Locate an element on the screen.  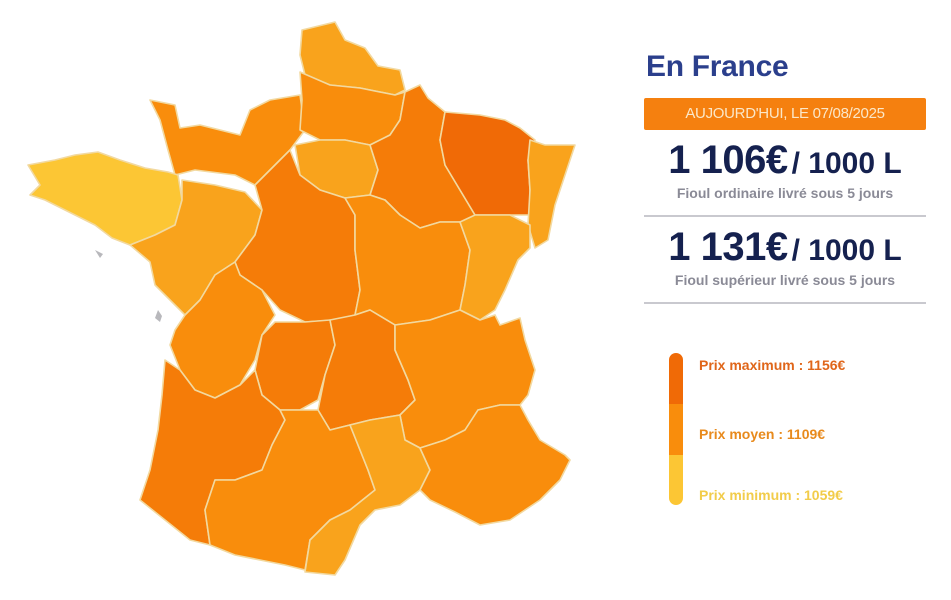
legend-gradient-bar is located at coordinates (676, 429).